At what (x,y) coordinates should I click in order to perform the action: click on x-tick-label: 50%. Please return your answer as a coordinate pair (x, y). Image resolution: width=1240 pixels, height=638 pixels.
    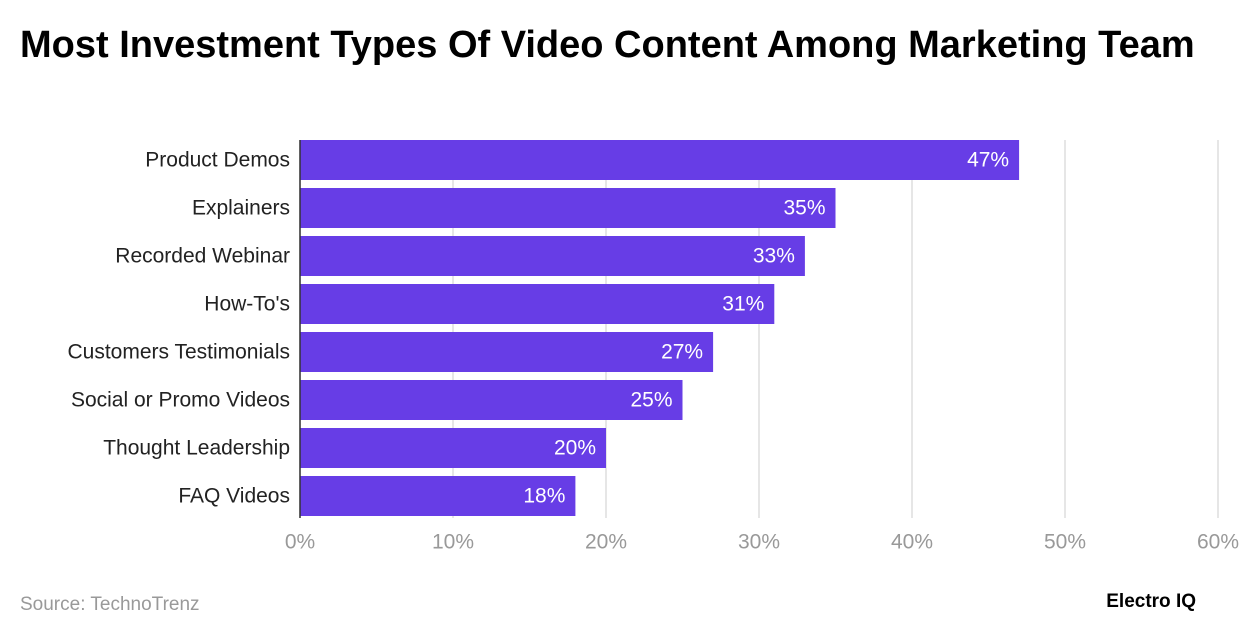
    Looking at the image, I should click on (1065, 542).